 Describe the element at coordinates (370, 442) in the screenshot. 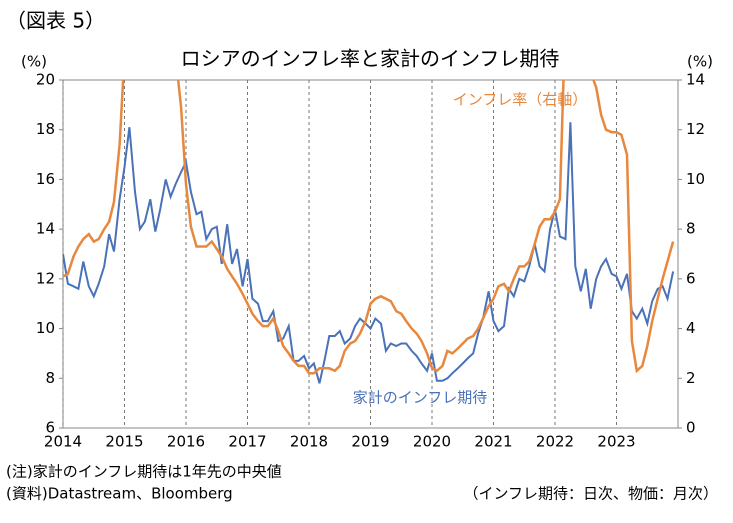

I see `x-tick-label: 2019` at that location.